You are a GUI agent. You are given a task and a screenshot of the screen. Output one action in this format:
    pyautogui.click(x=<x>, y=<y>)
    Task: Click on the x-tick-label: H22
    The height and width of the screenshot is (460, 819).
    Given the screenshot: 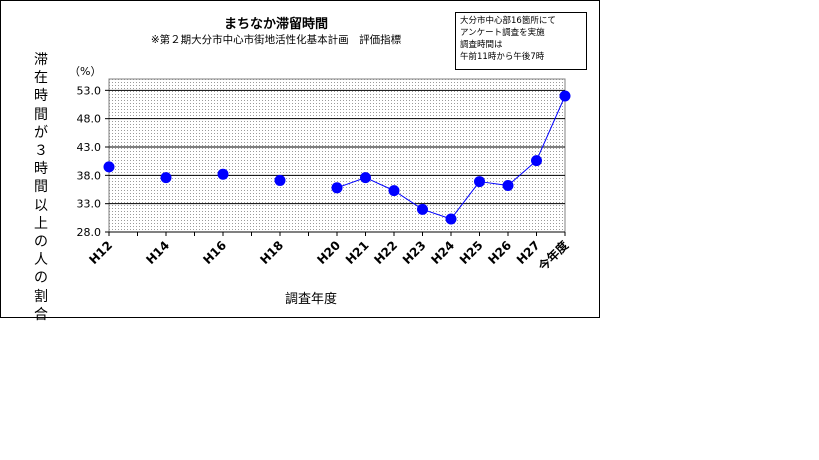 What is the action you would take?
    pyautogui.click(x=385, y=252)
    